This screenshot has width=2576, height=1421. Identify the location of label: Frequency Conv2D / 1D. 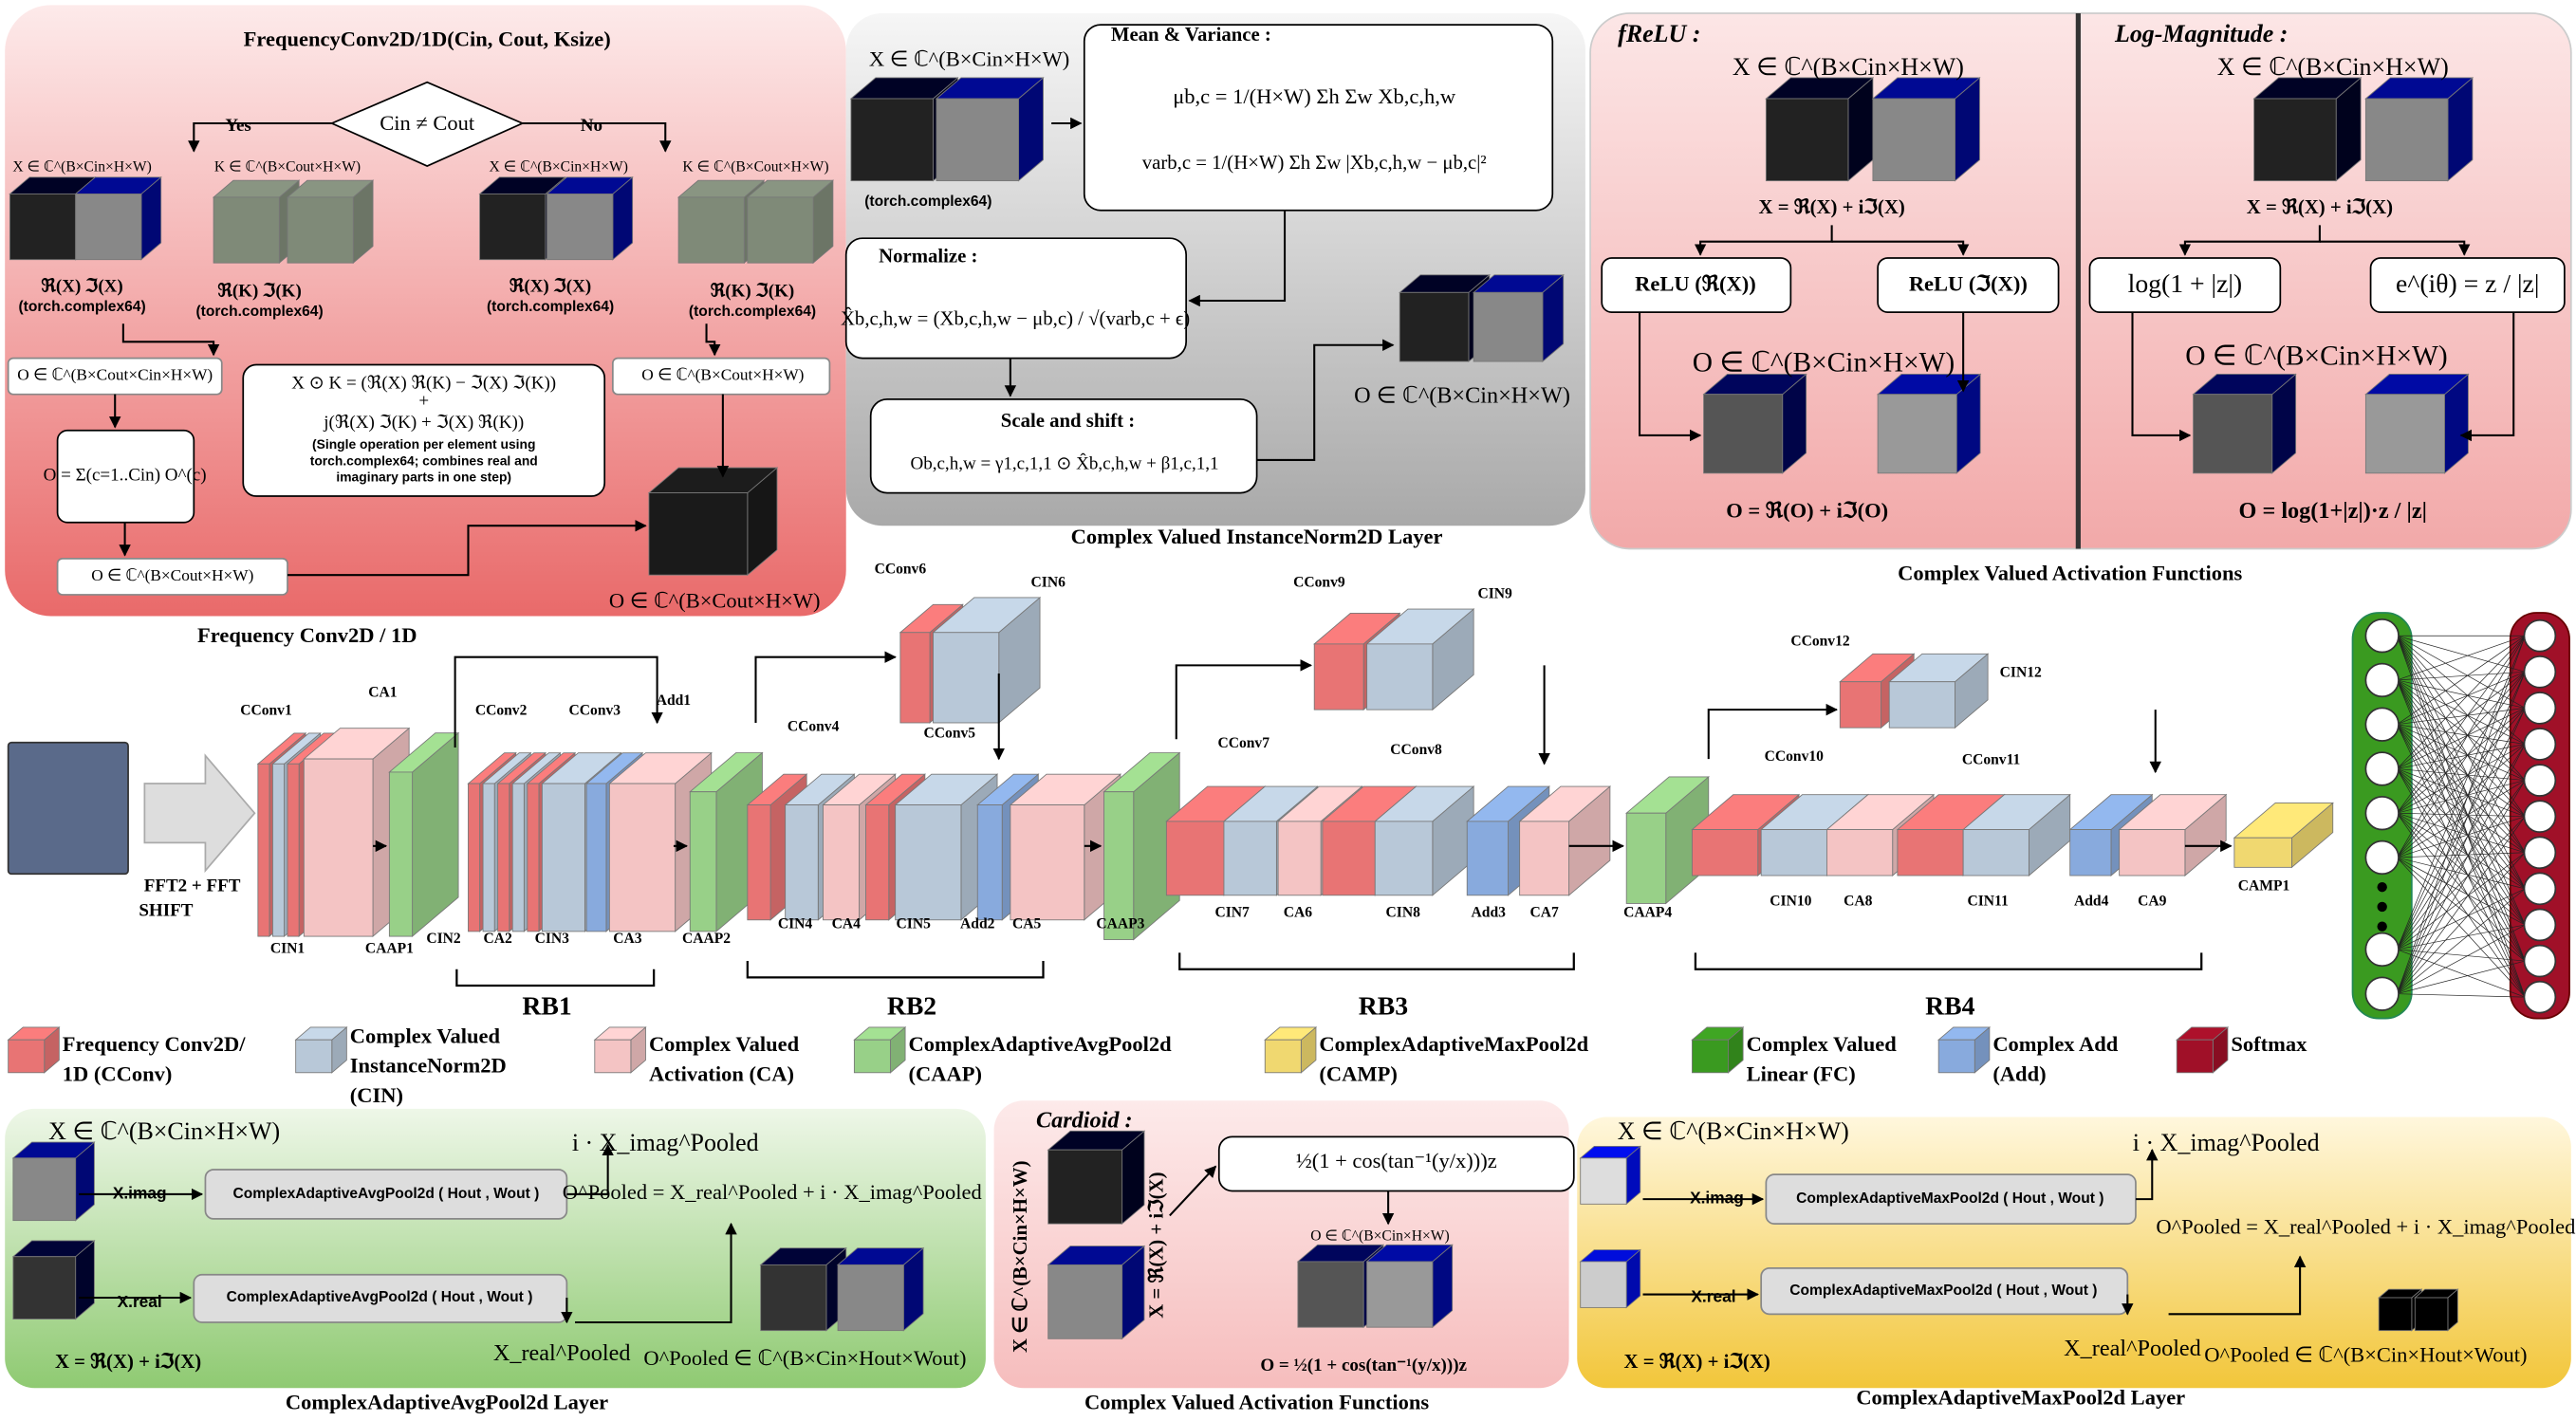
(307, 635).